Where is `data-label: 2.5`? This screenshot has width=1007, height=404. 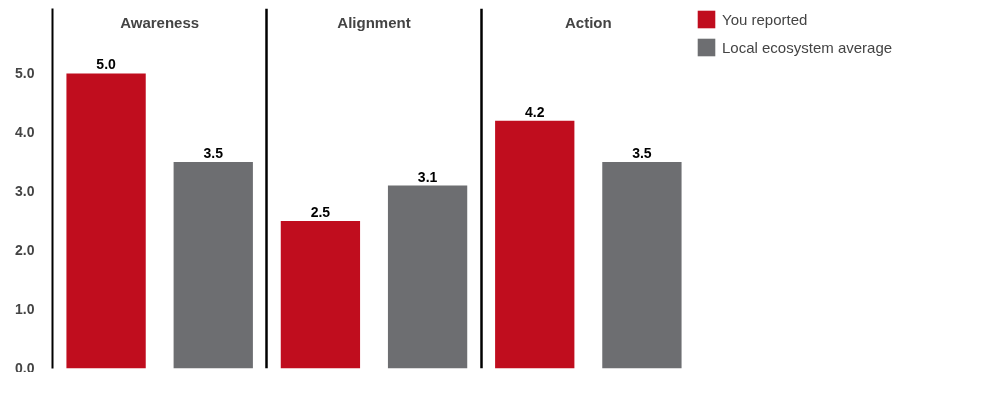
data-label: 2.5 is located at coordinates (320, 211).